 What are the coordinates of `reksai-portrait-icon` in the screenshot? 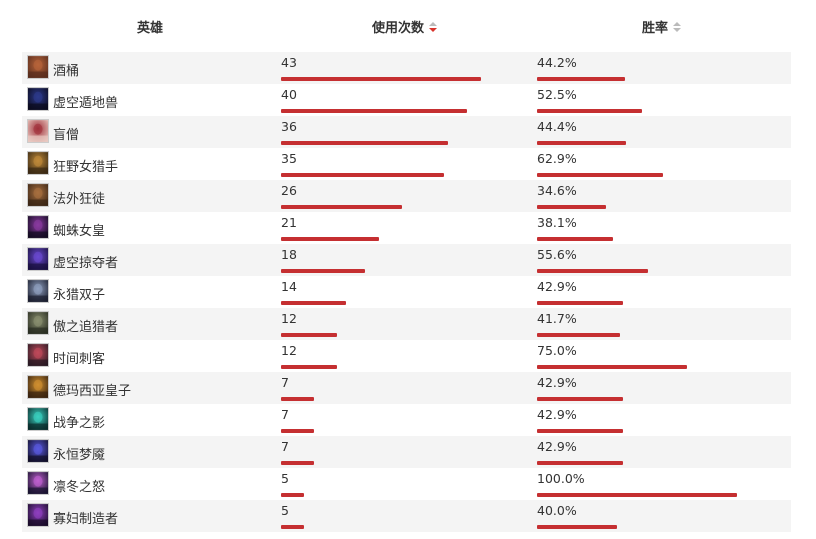 It's located at (38, 99).